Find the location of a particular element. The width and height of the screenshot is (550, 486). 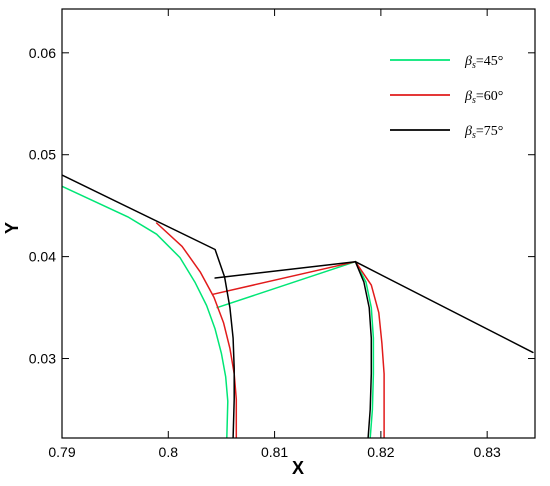

legend-label-2: βs=75° is located at coordinates (483, 132).